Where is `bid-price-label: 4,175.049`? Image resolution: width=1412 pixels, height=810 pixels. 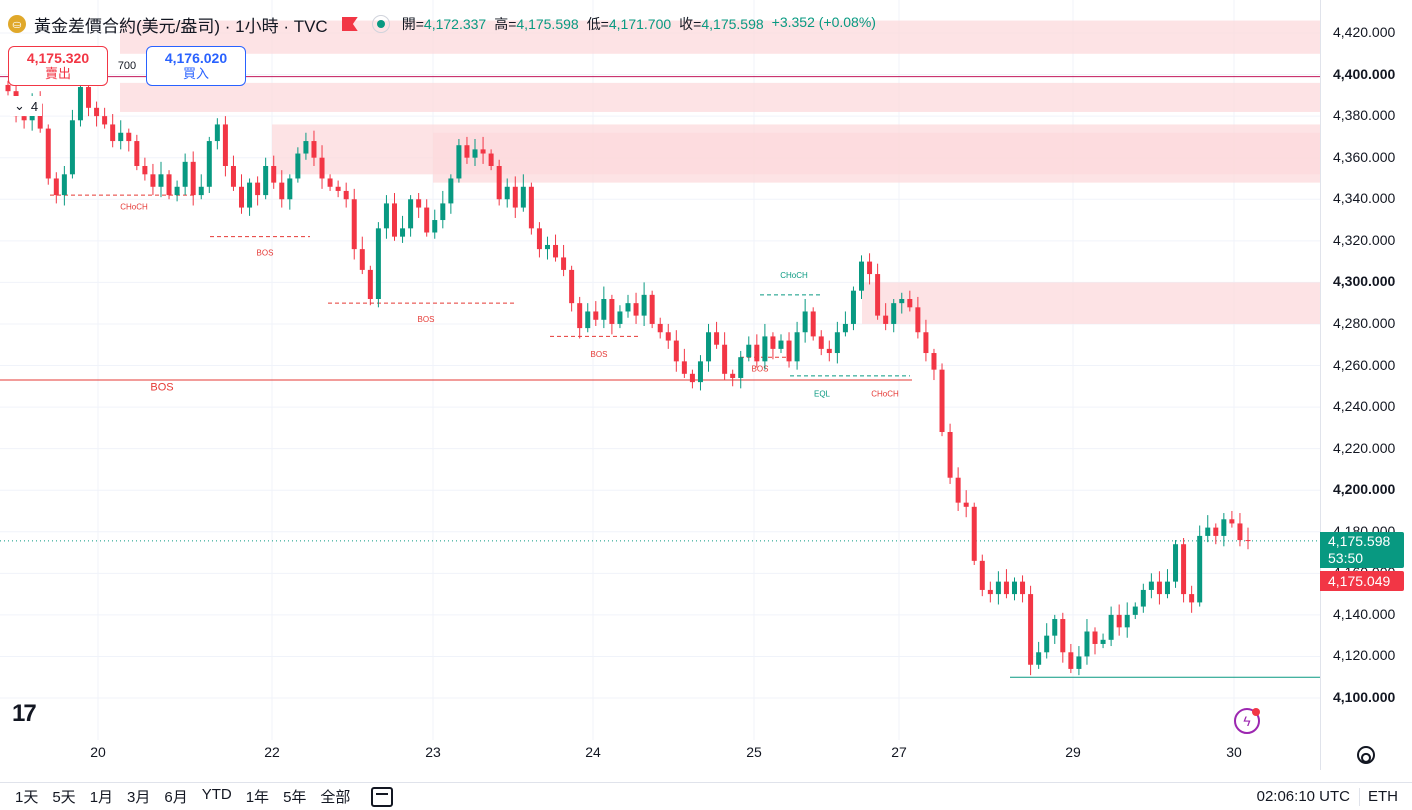 bid-price-label: 4,175.049 is located at coordinates (1362, 581).